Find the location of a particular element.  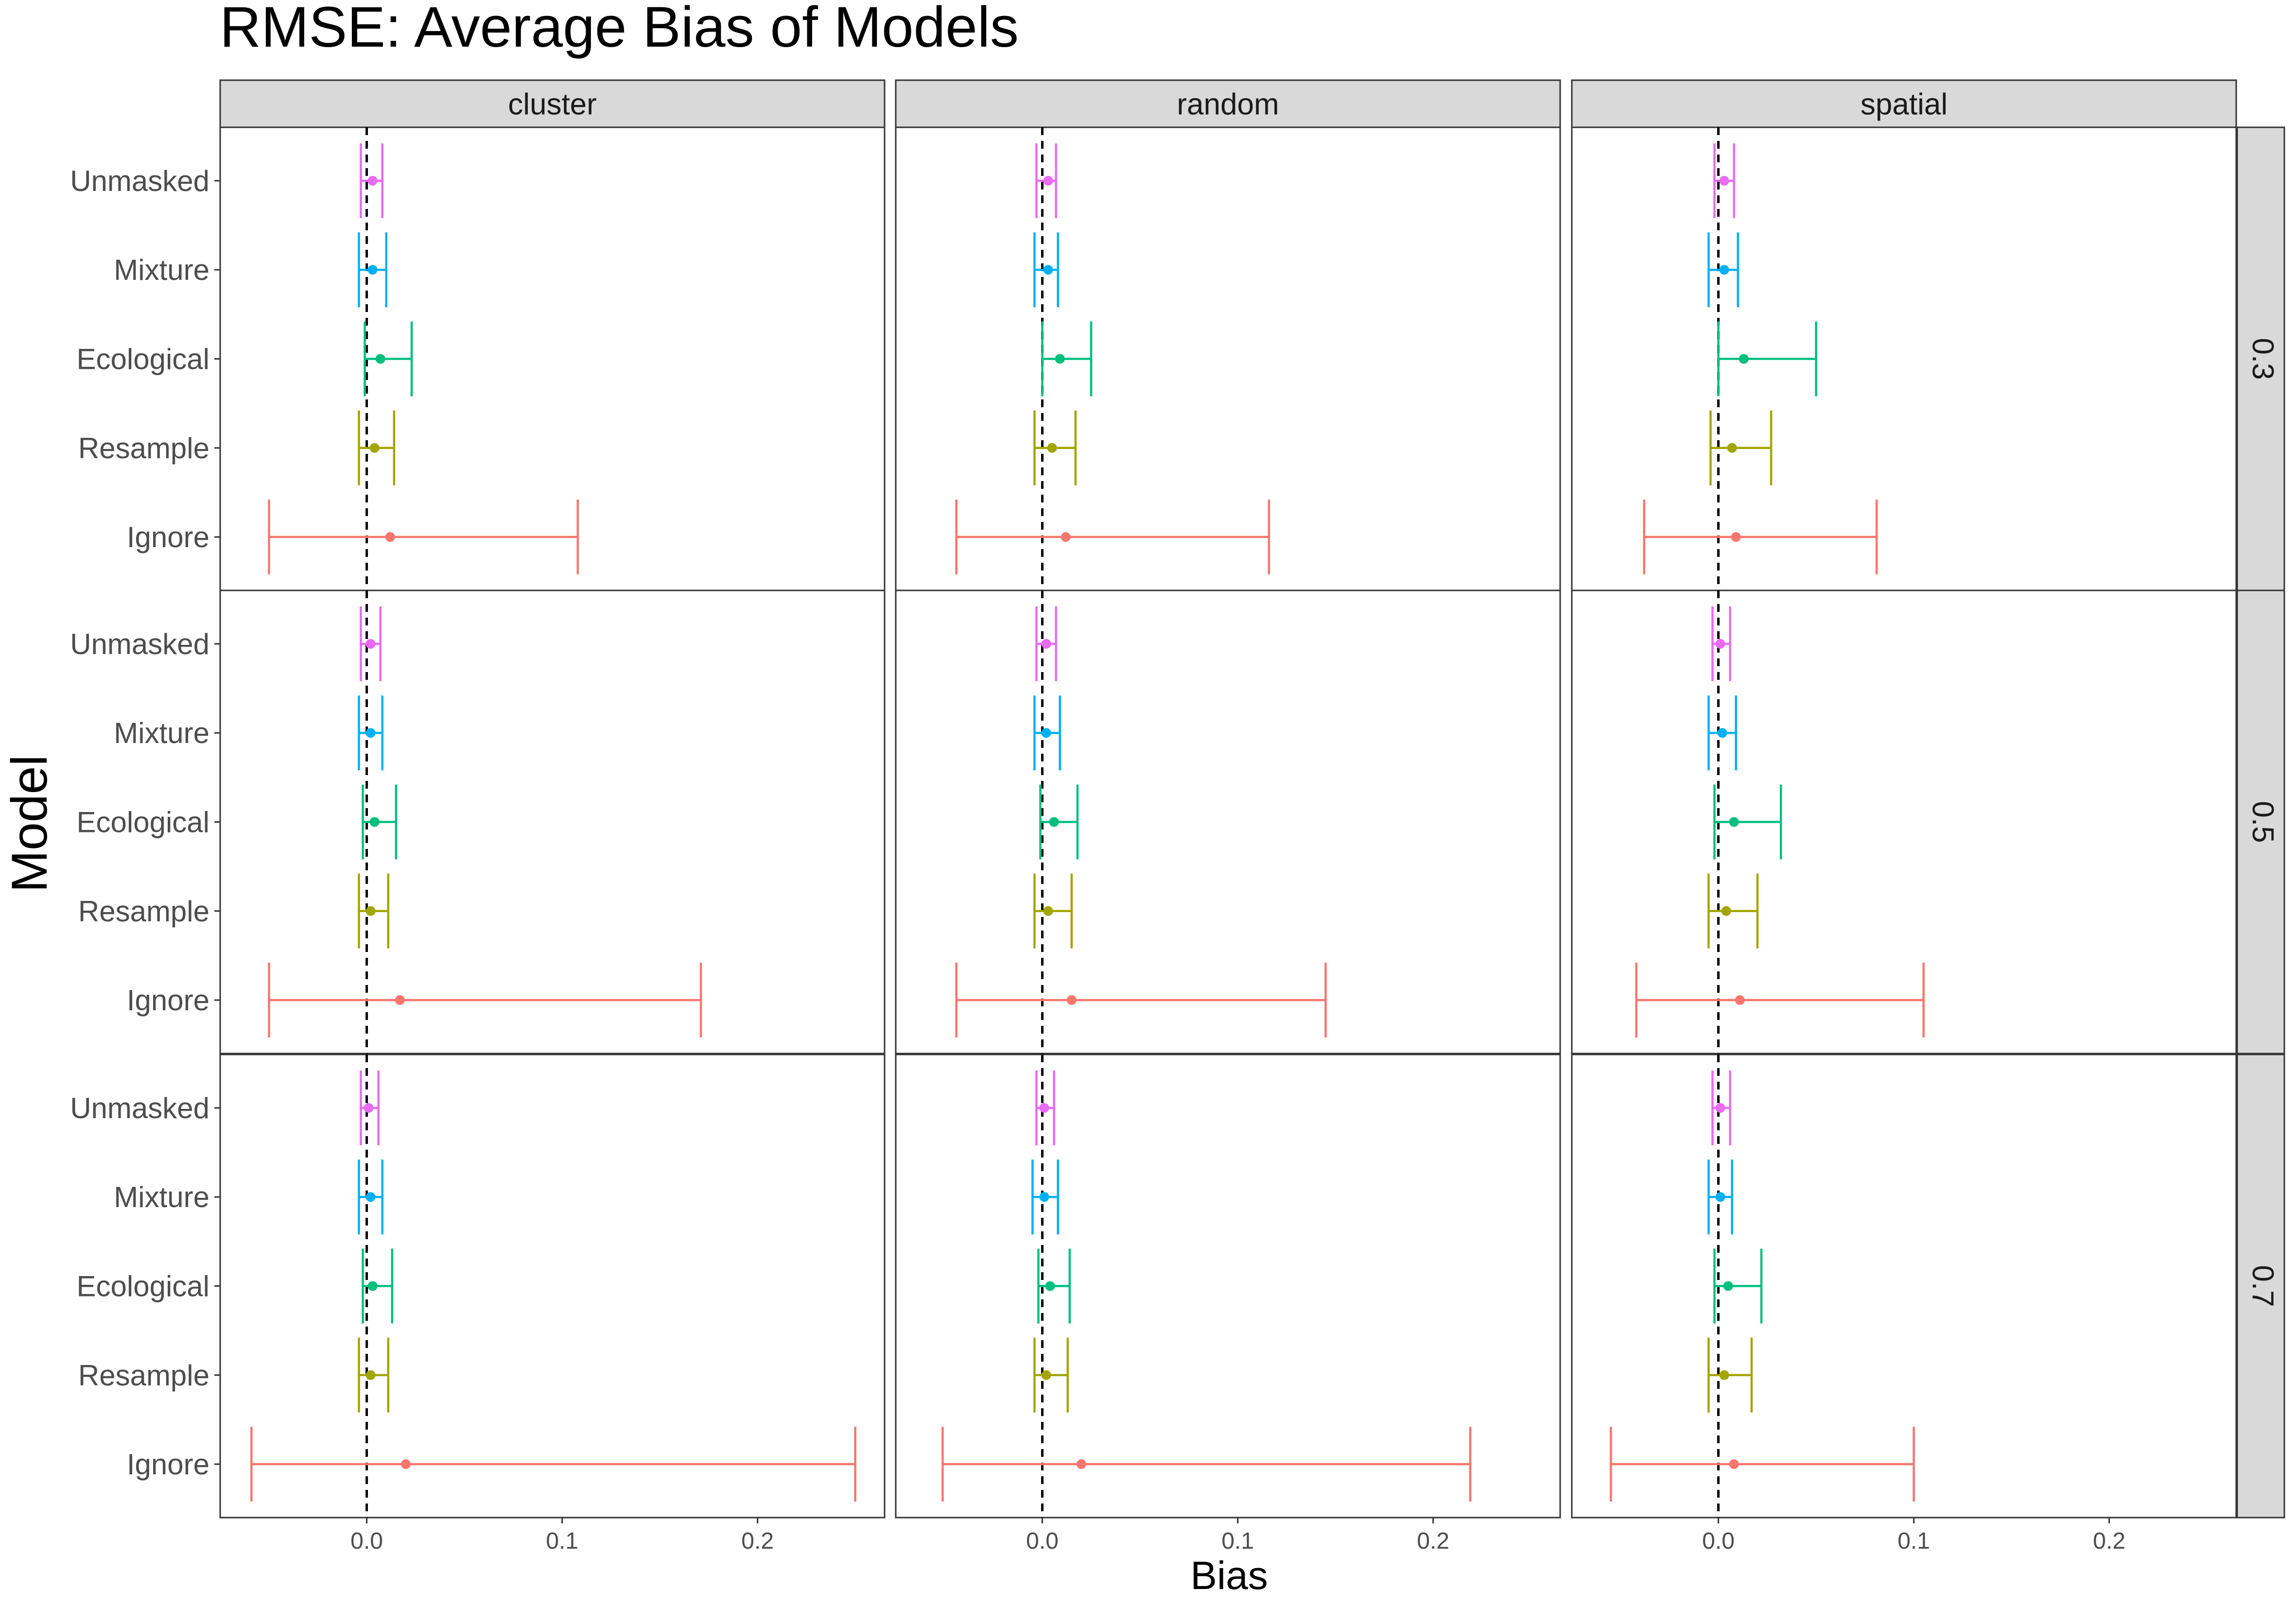

y-axis-label: Model is located at coordinates (29, 823).